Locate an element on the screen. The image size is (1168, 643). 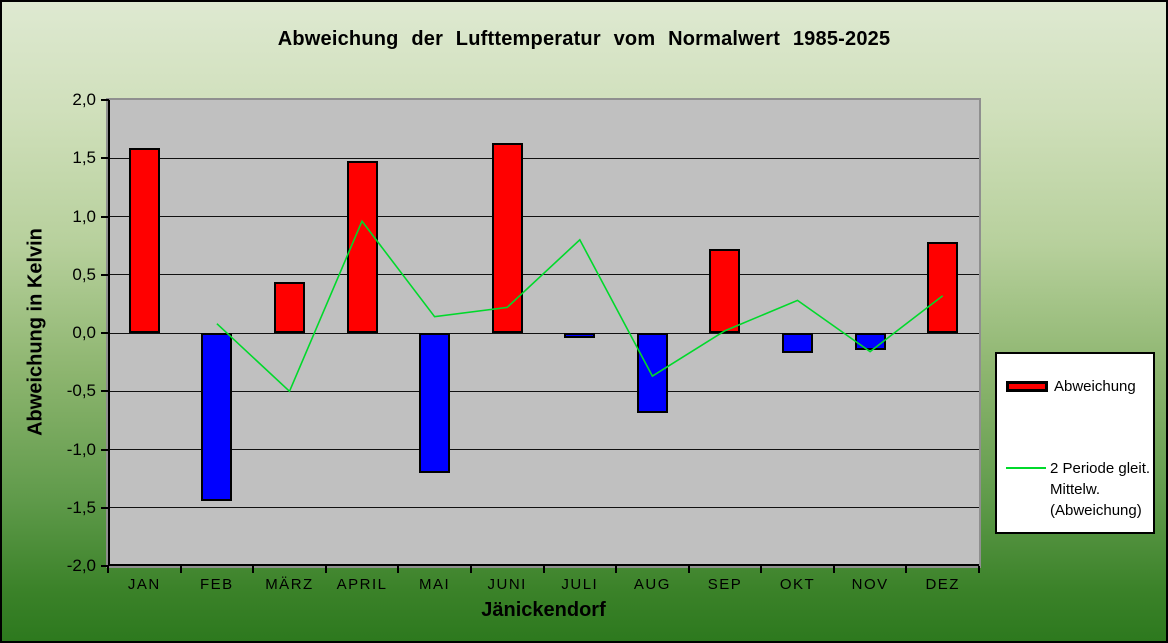
y-tick-label: -1,5 is located at coordinates (81, 507).